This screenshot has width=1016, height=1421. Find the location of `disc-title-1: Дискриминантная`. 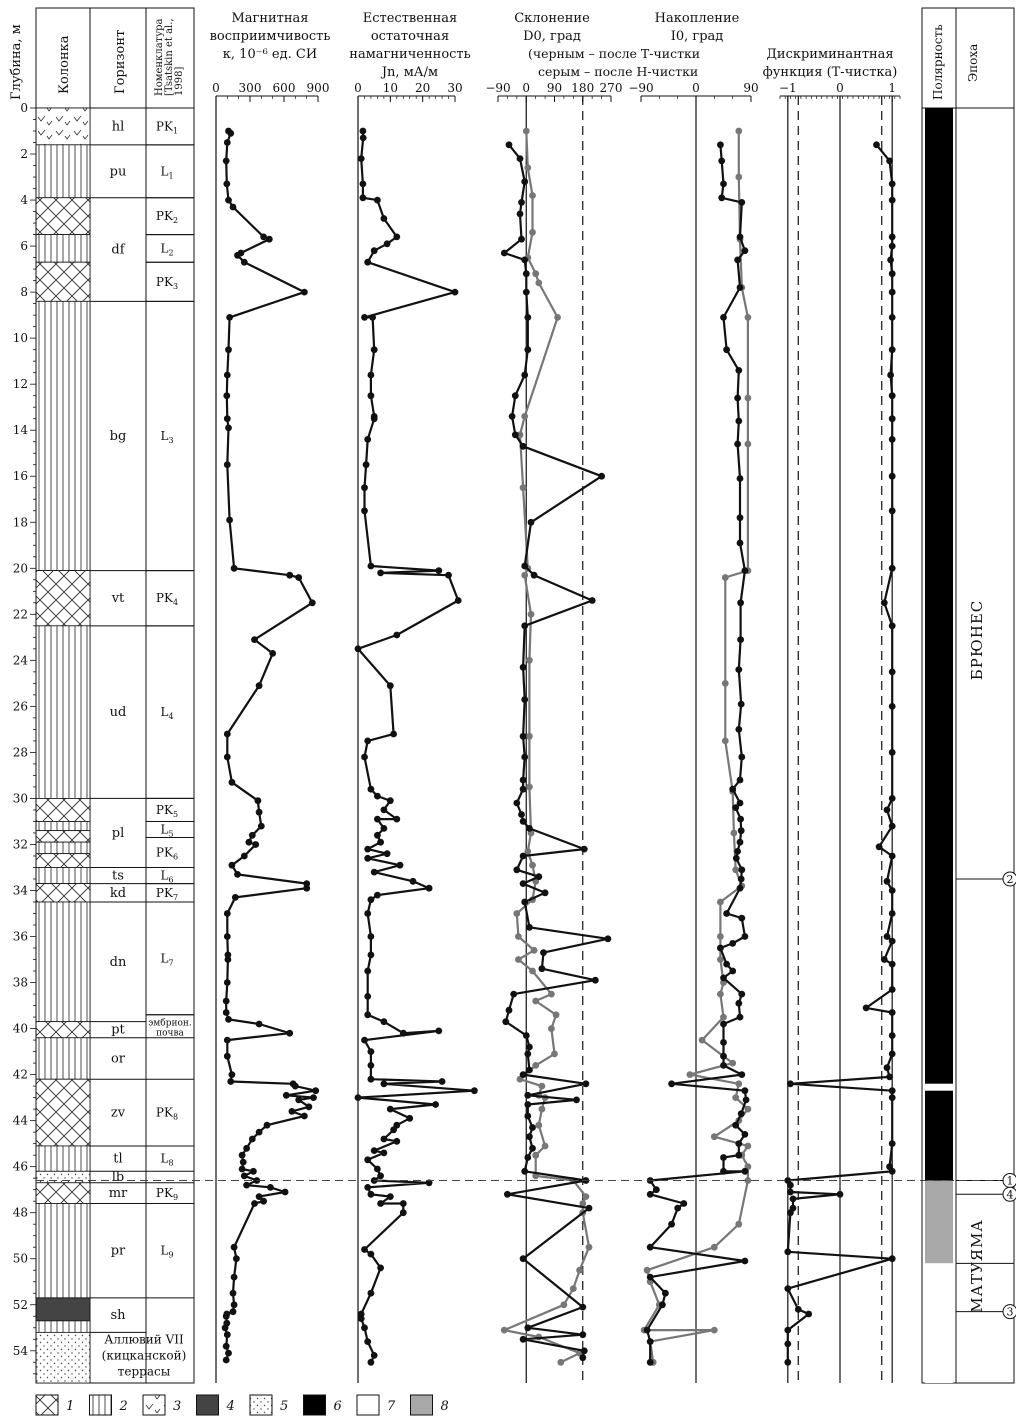

disc-title-1: Дискриминантная is located at coordinates (829, 54).